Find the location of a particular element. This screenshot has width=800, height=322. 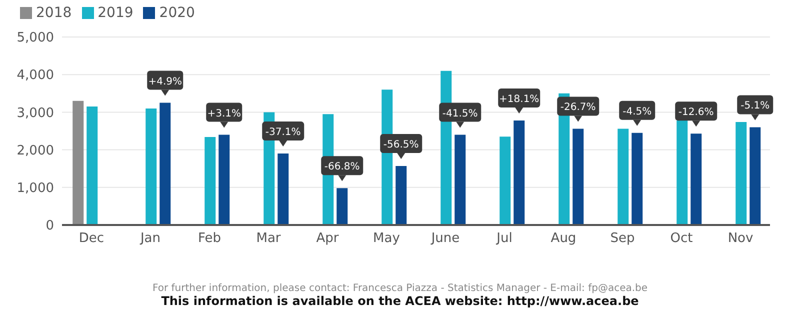

x-tick-label: Sep is located at coordinates (622, 238).